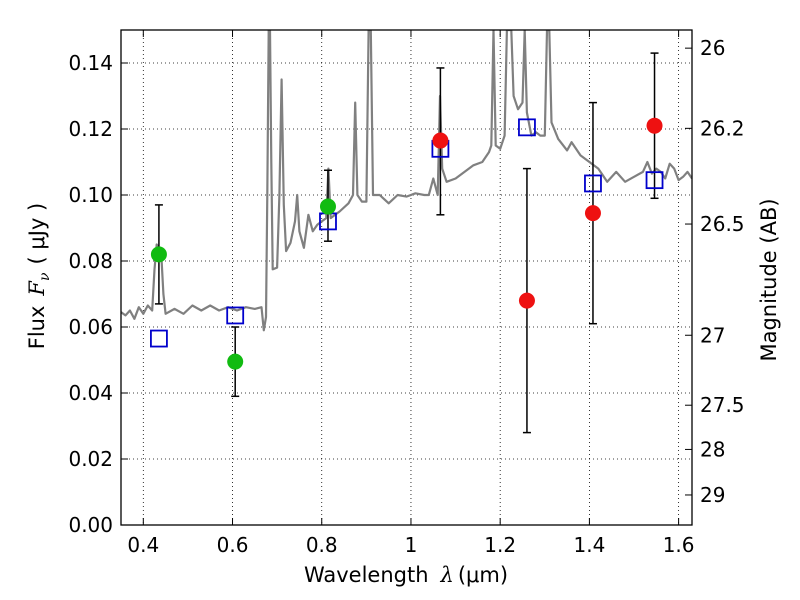  Describe the element at coordinates (39, 276) in the screenshot. I see `y-axis-label: FluxFν( μJy )` at that location.